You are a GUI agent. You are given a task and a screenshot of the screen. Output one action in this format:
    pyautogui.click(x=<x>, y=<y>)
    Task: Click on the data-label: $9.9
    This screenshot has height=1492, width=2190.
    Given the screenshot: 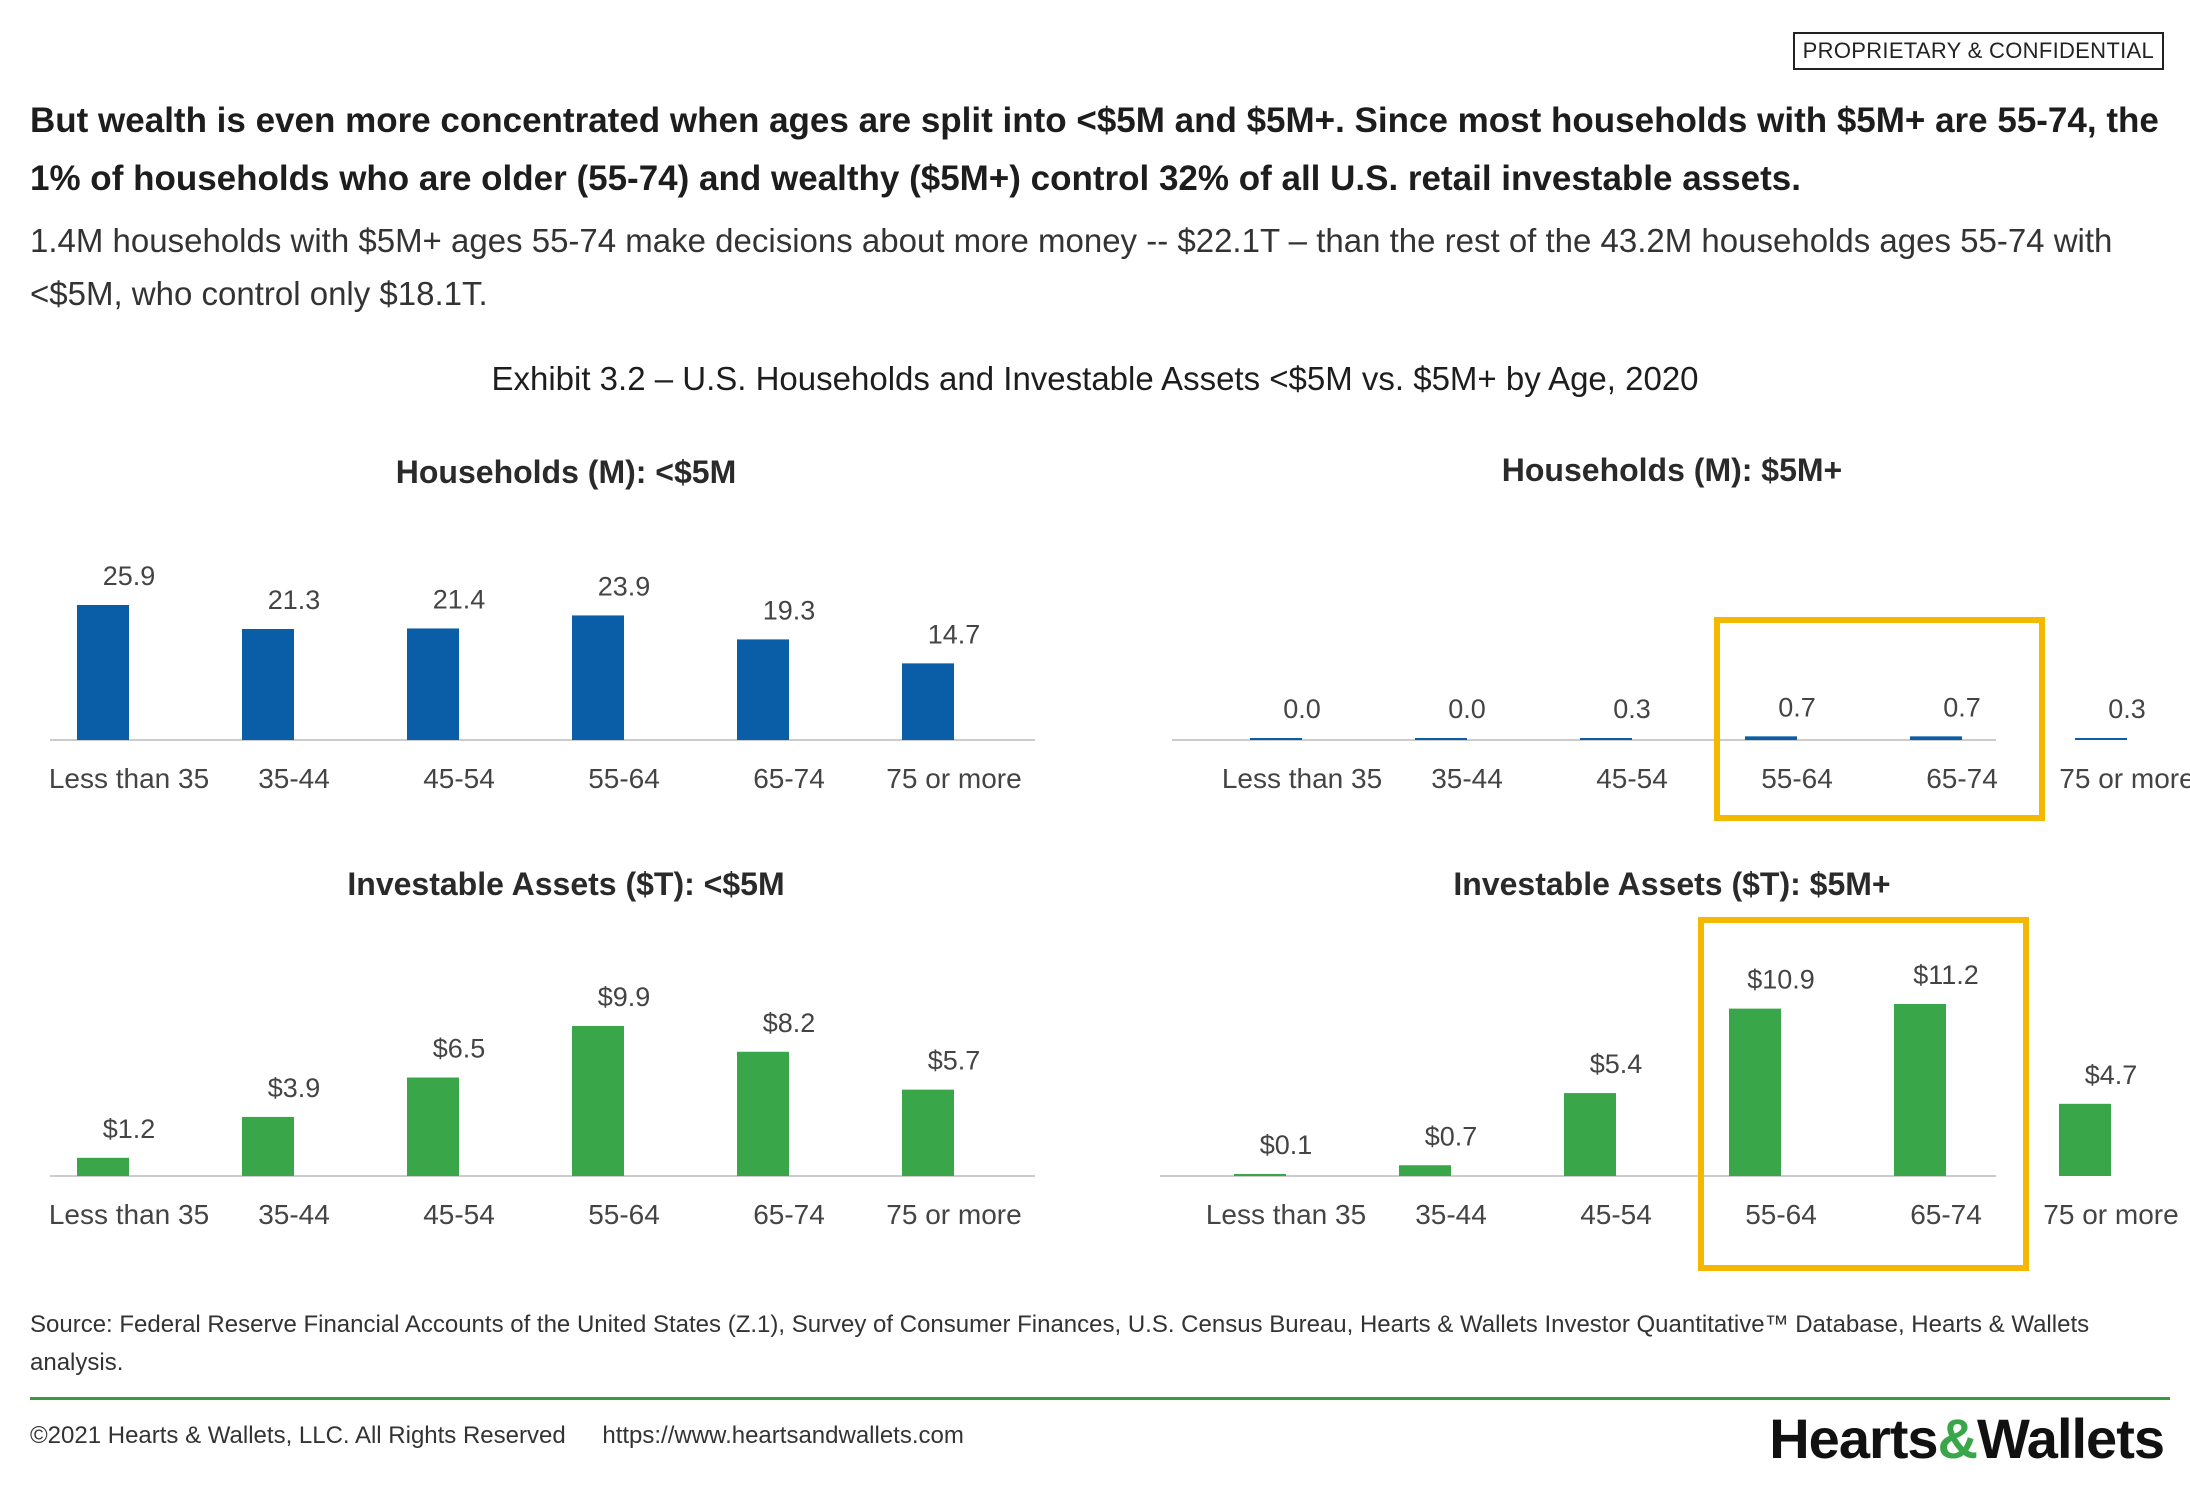 What is the action you would take?
    pyautogui.click(x=624, y=997)
    